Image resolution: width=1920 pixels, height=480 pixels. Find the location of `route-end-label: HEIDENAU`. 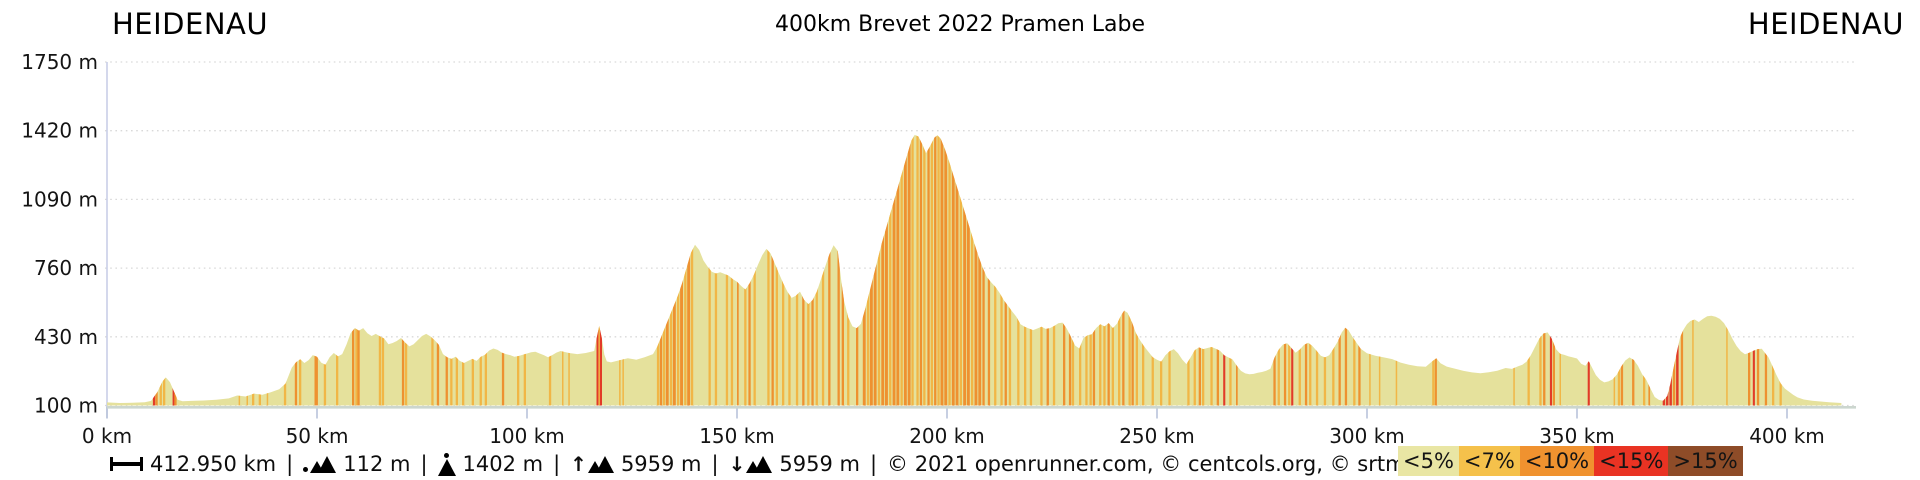

route-end-label: HEIDENAU is located at coordinates (1825, 24).